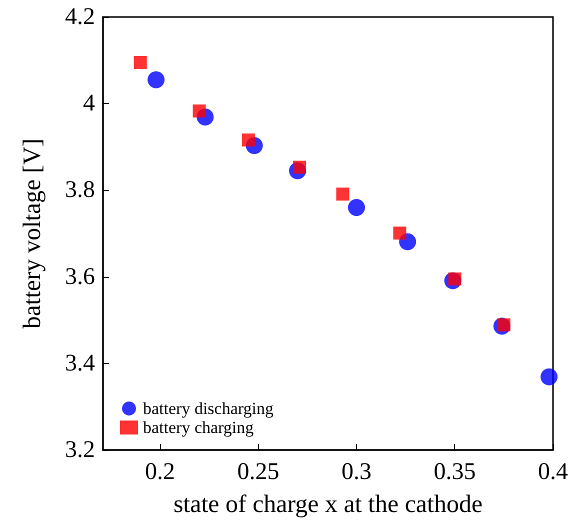  I want to click on x-axis-title: state of charge x at the cathode, so click(328, 504).